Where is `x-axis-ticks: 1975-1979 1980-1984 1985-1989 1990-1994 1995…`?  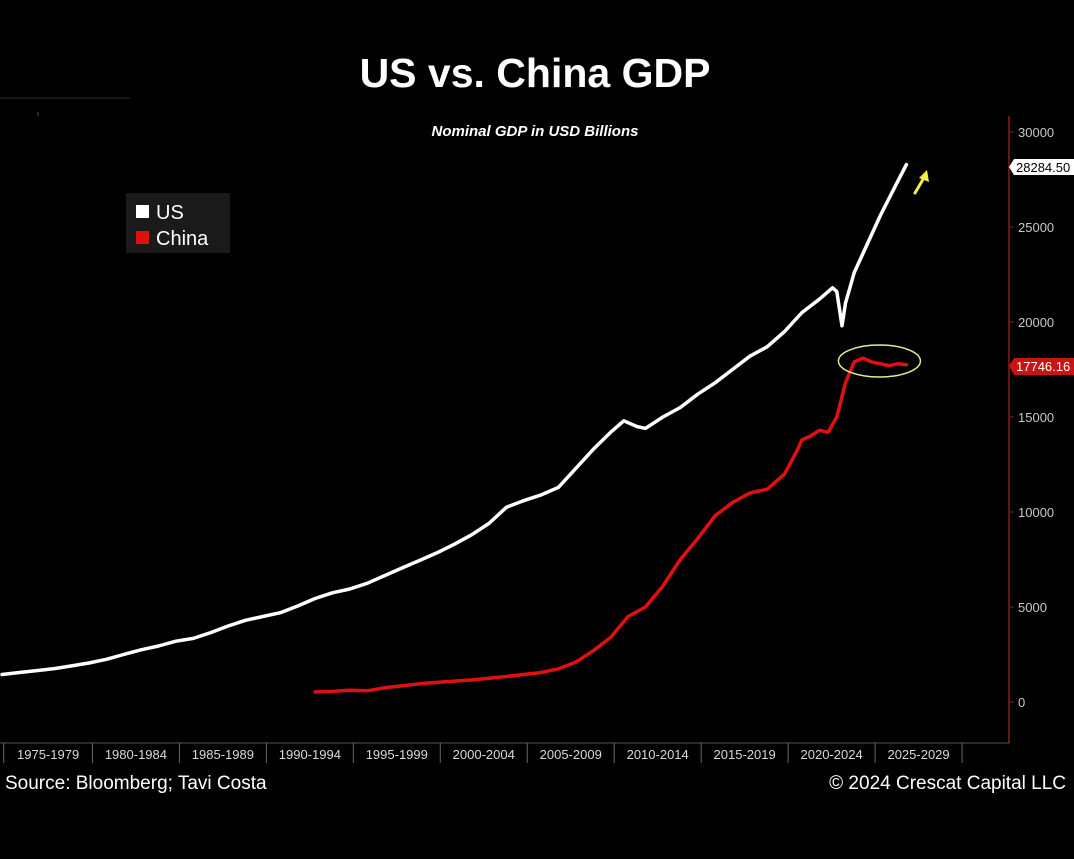 x-axis-ticks: 1975-1979 1980-1984 1985-1989 1990-1994 1995… is located at coordinates (483, 753).